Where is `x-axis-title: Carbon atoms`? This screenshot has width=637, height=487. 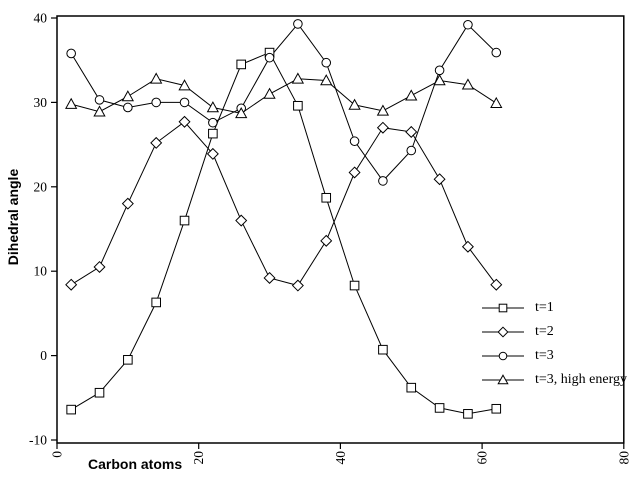
x-axis-title: Carbon atoms is located at coordinates (135, 464).